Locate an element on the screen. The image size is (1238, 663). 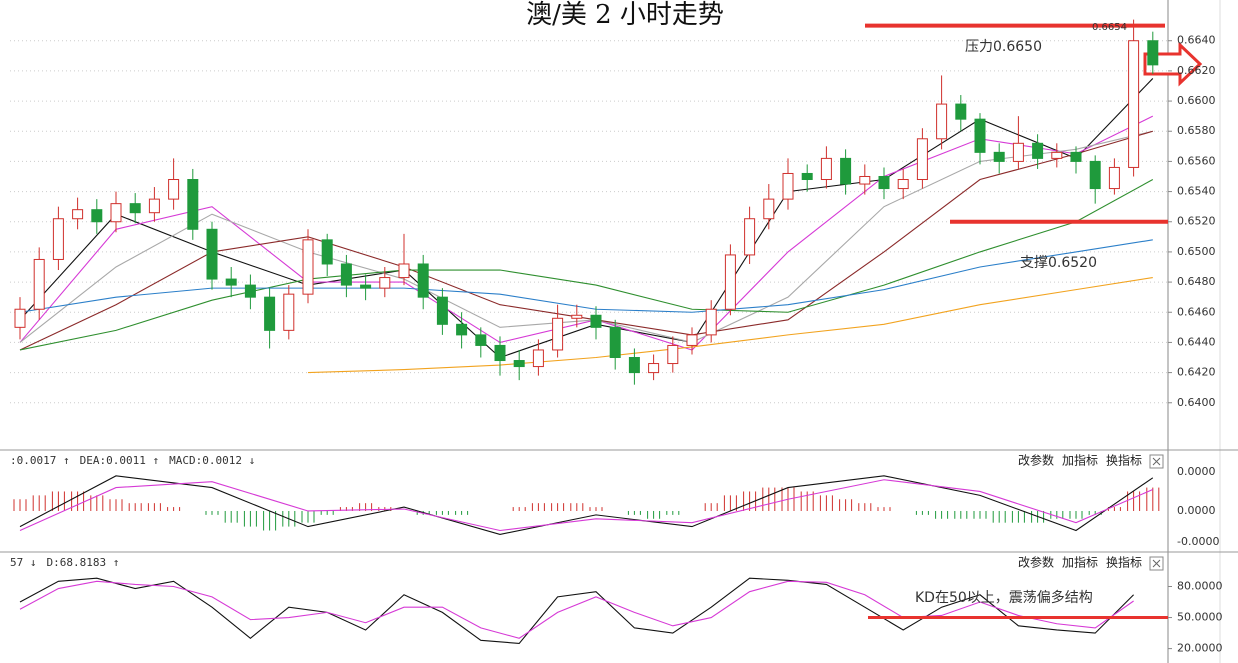
indicator-value: MACD:0.0012 ↓ is located at coordinates (212, 460).